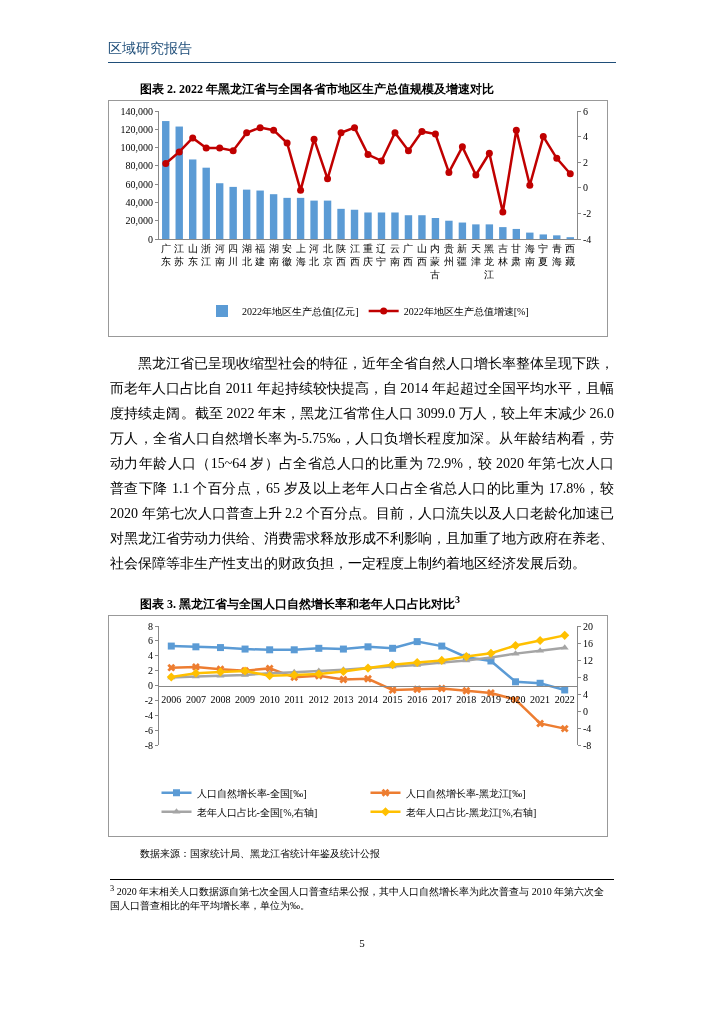 This screenshot has height=1024, width=724. What do you see at coordinates (260, 854) in the screenshot?
I see `source-note: 数据来源：国家统计局、黑龙江省统计年鉴及统计公报` at bounding box center [260, 854].